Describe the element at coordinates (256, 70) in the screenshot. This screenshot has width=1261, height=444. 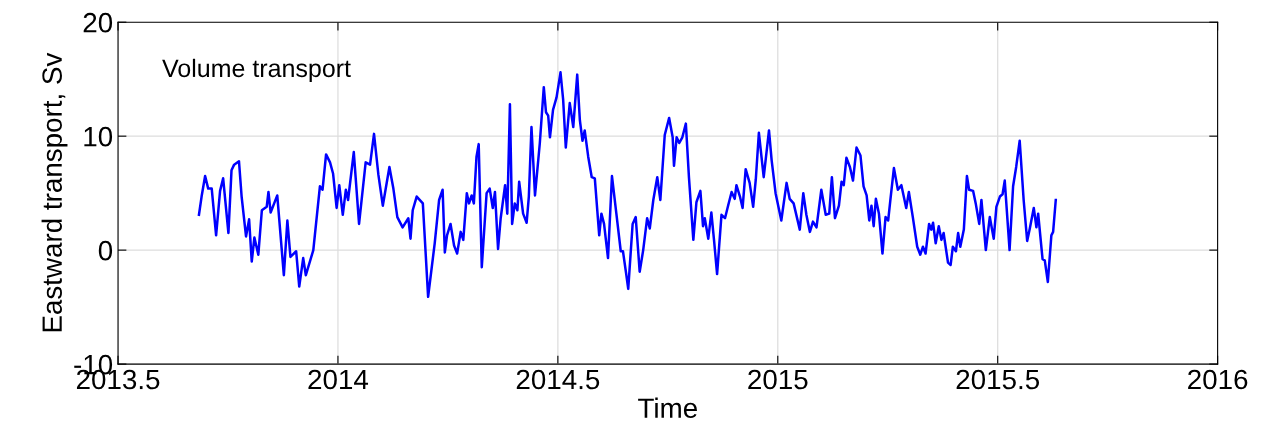
I see `annotation: Volume transport` at that location.